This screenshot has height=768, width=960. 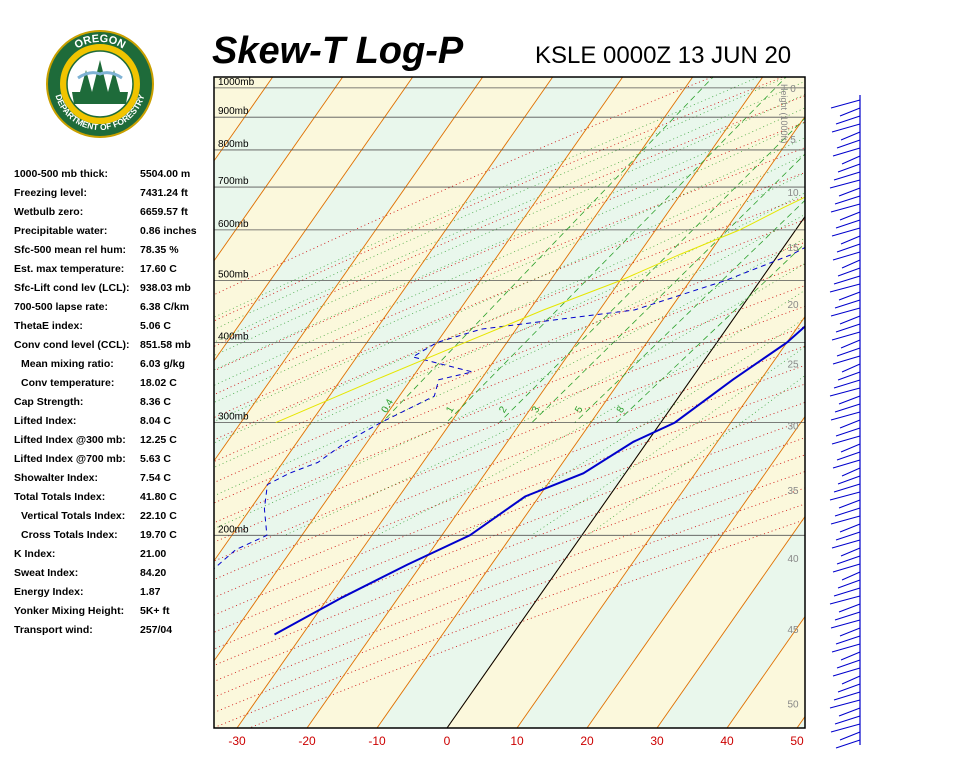 I want to click on index-label: Lifted Index @300 mb:, so click(x=70, y=440).